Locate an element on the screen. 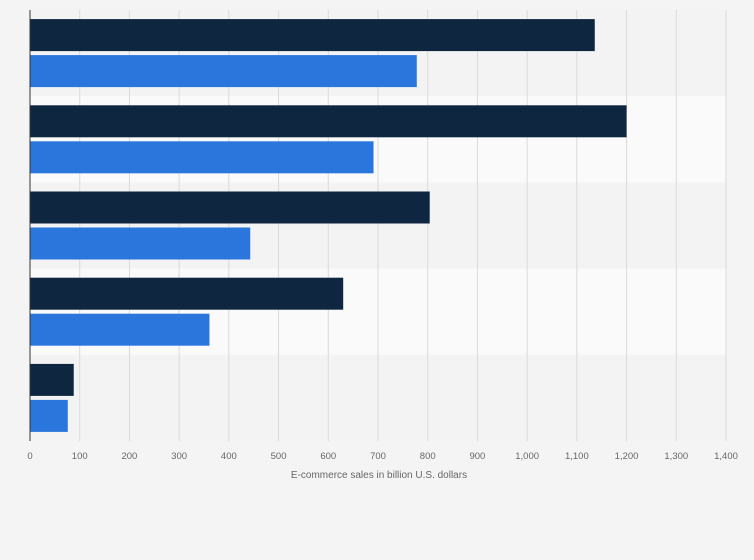 The image size is (754, 560). x-tick-label: 100 is located at coordinates (80, 456).